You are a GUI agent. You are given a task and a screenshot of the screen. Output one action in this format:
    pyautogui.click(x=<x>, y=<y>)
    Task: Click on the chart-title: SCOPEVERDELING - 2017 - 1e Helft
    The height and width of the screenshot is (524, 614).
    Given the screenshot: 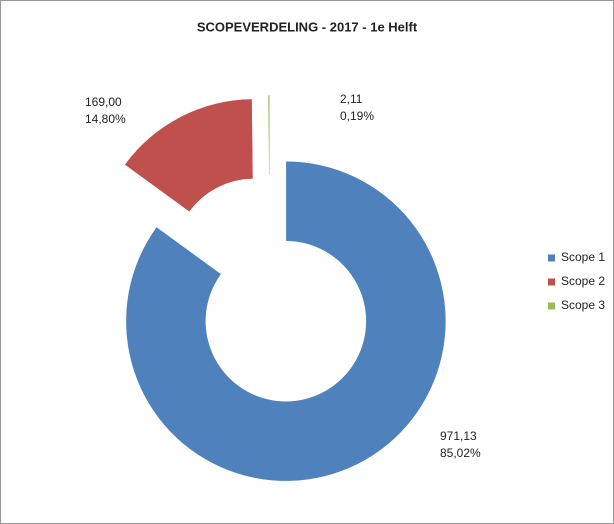 What is the action you would take?
    pyautogui.click(x=307, y=26)
    